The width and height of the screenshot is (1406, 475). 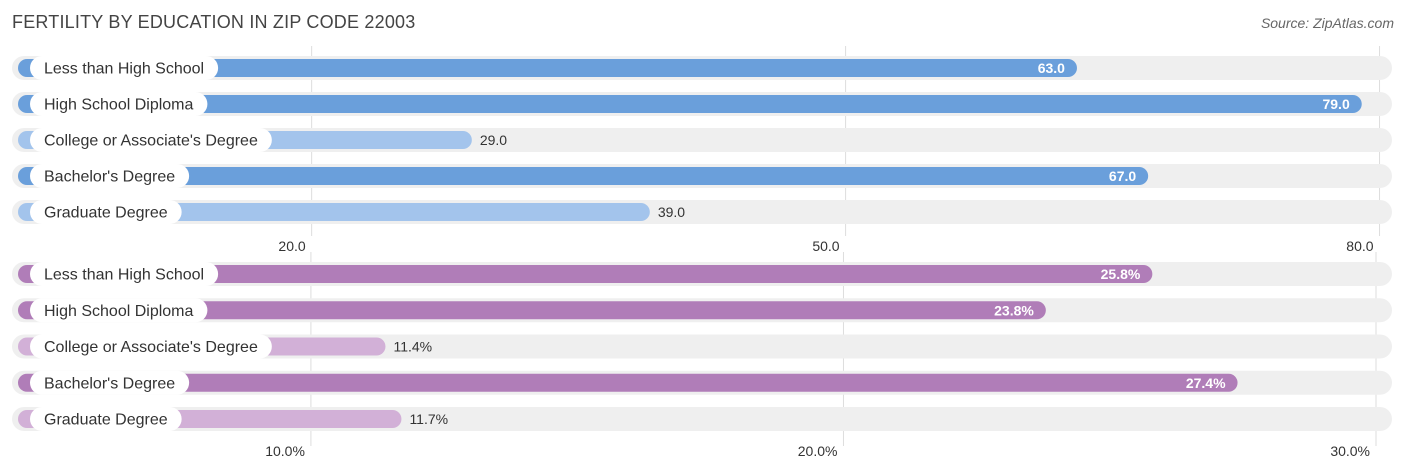 What do you see at coordinates (1121, 274) in the screenshot?
I see `value-label: 25.8%` at bounding box center [1121, 274].